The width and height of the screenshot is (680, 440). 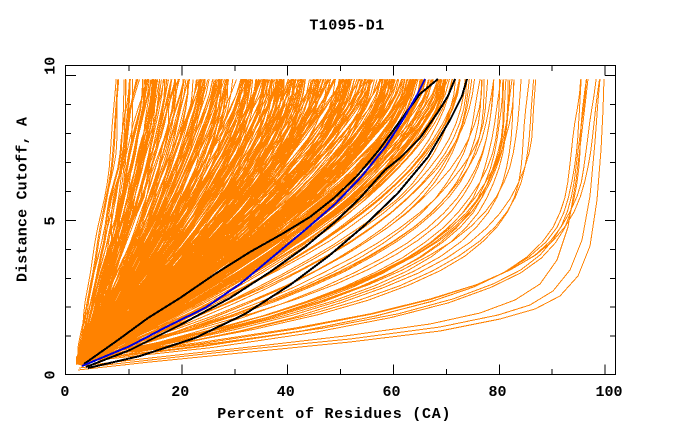 I want to click on svg-text: 80, so click(x=497, y=392).